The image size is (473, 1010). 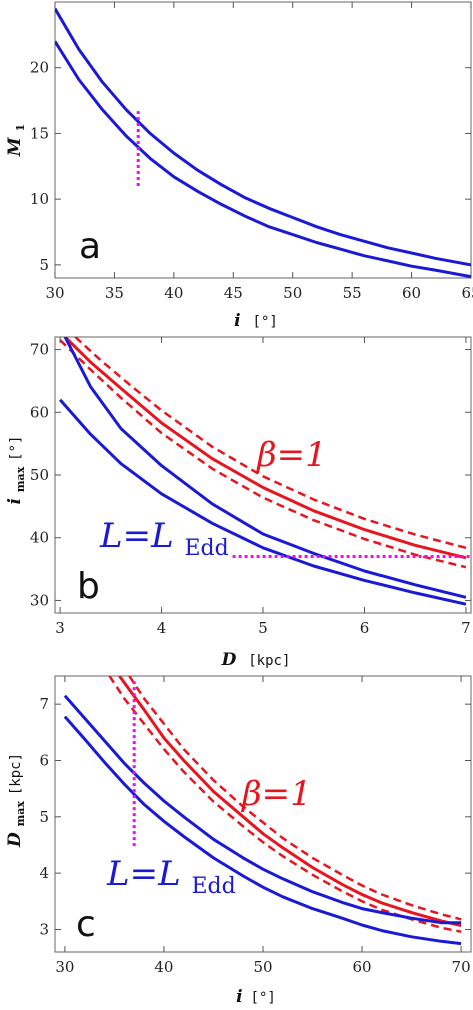 I want to click on y-tick-label: 10, so click(x=39, y=199).